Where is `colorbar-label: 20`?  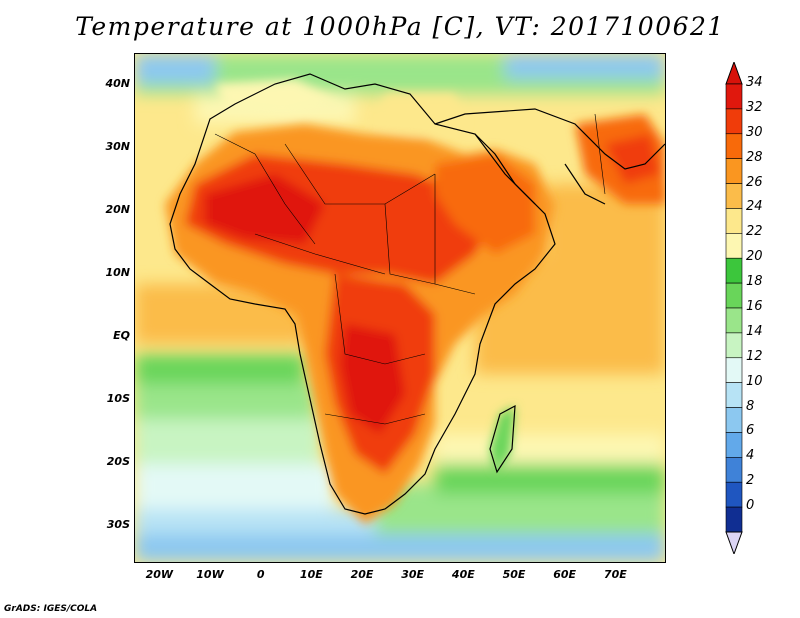 colorbar-label: 20 is located at coordinates (754, 257).